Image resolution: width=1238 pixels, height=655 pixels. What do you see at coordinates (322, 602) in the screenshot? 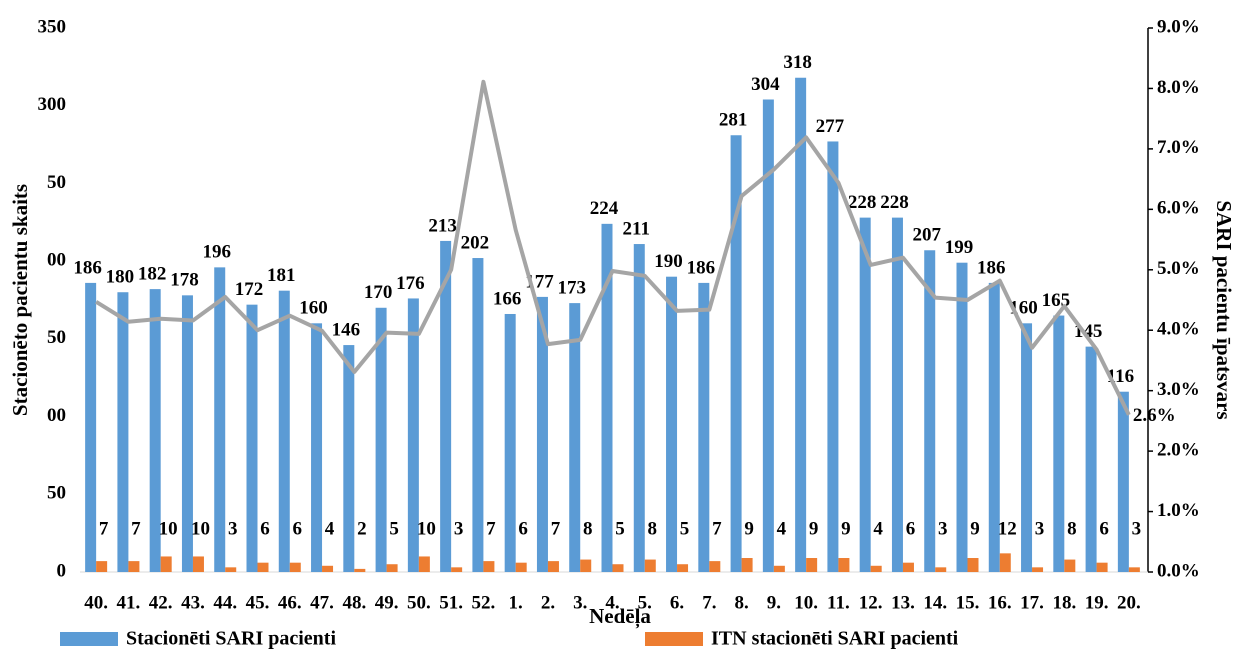
I see `x-tick-label: 47.` at bounding box center [322, 602].